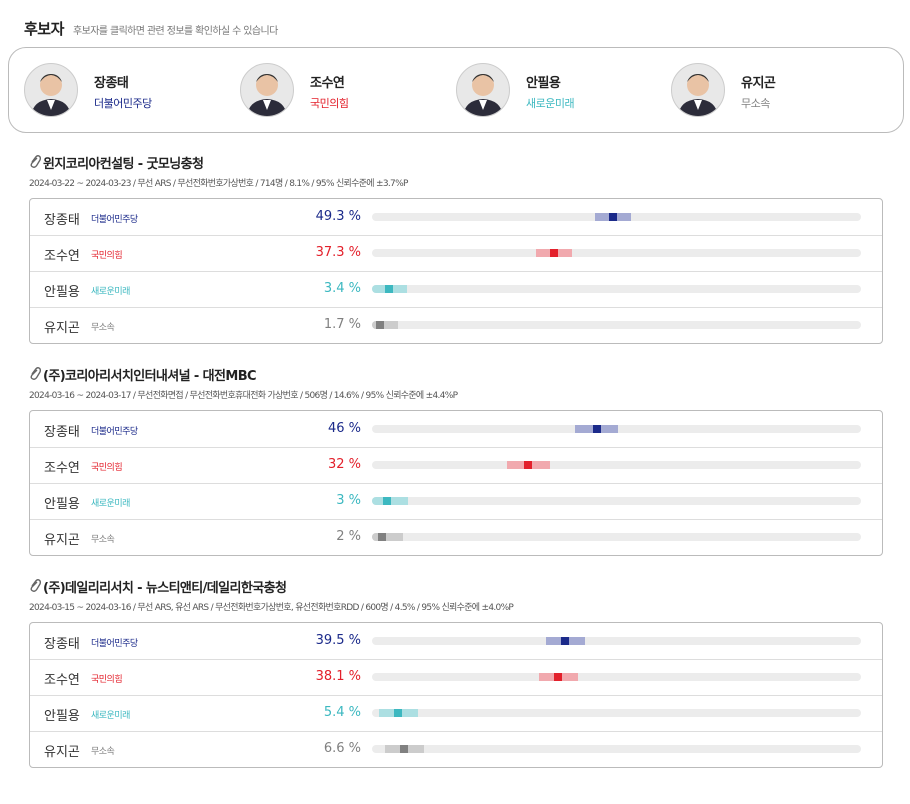  I want to click on candidate-party: 더불어민주당, so click(123, 103).